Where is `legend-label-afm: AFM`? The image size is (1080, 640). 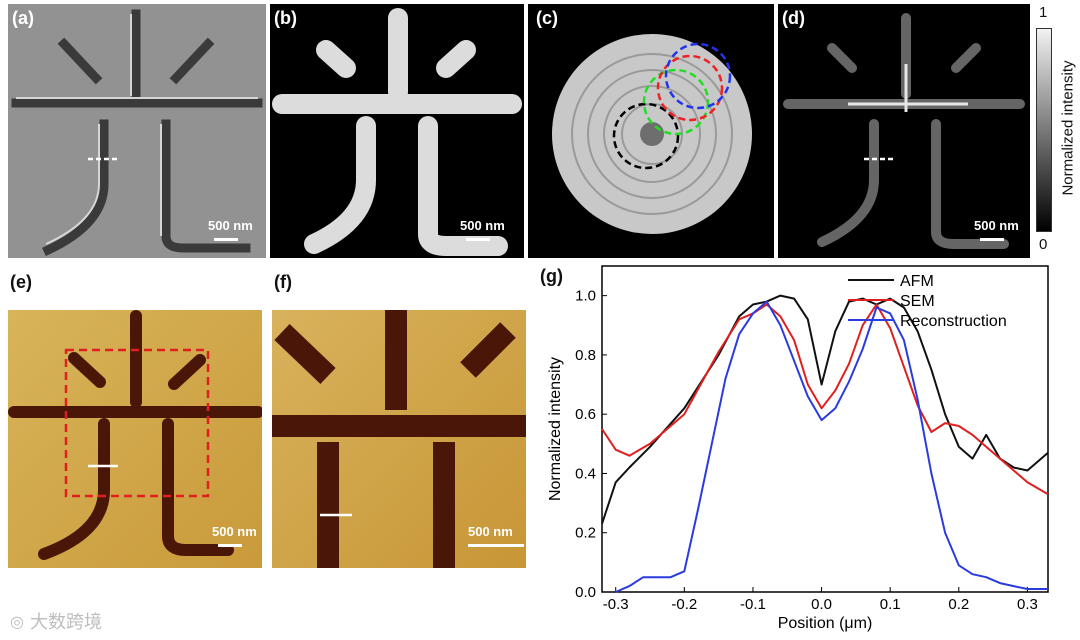 legend-label-afm: AFM is located at coordinates (917, 281).